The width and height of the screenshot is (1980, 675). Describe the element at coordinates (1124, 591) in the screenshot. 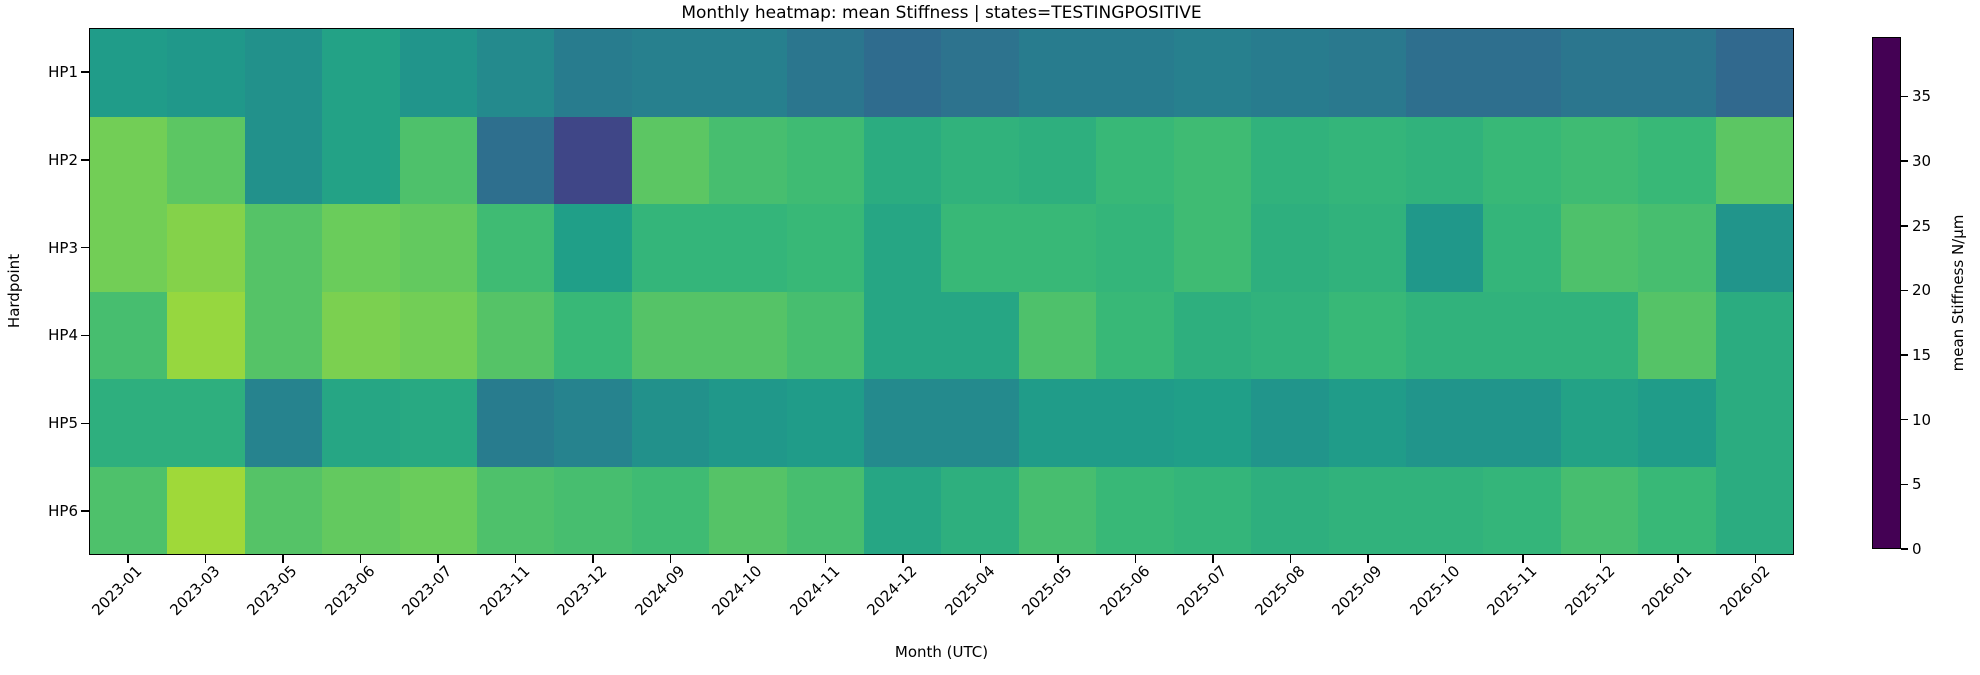

I see `x-tick-label-2025-06: 2025-06` at that location.